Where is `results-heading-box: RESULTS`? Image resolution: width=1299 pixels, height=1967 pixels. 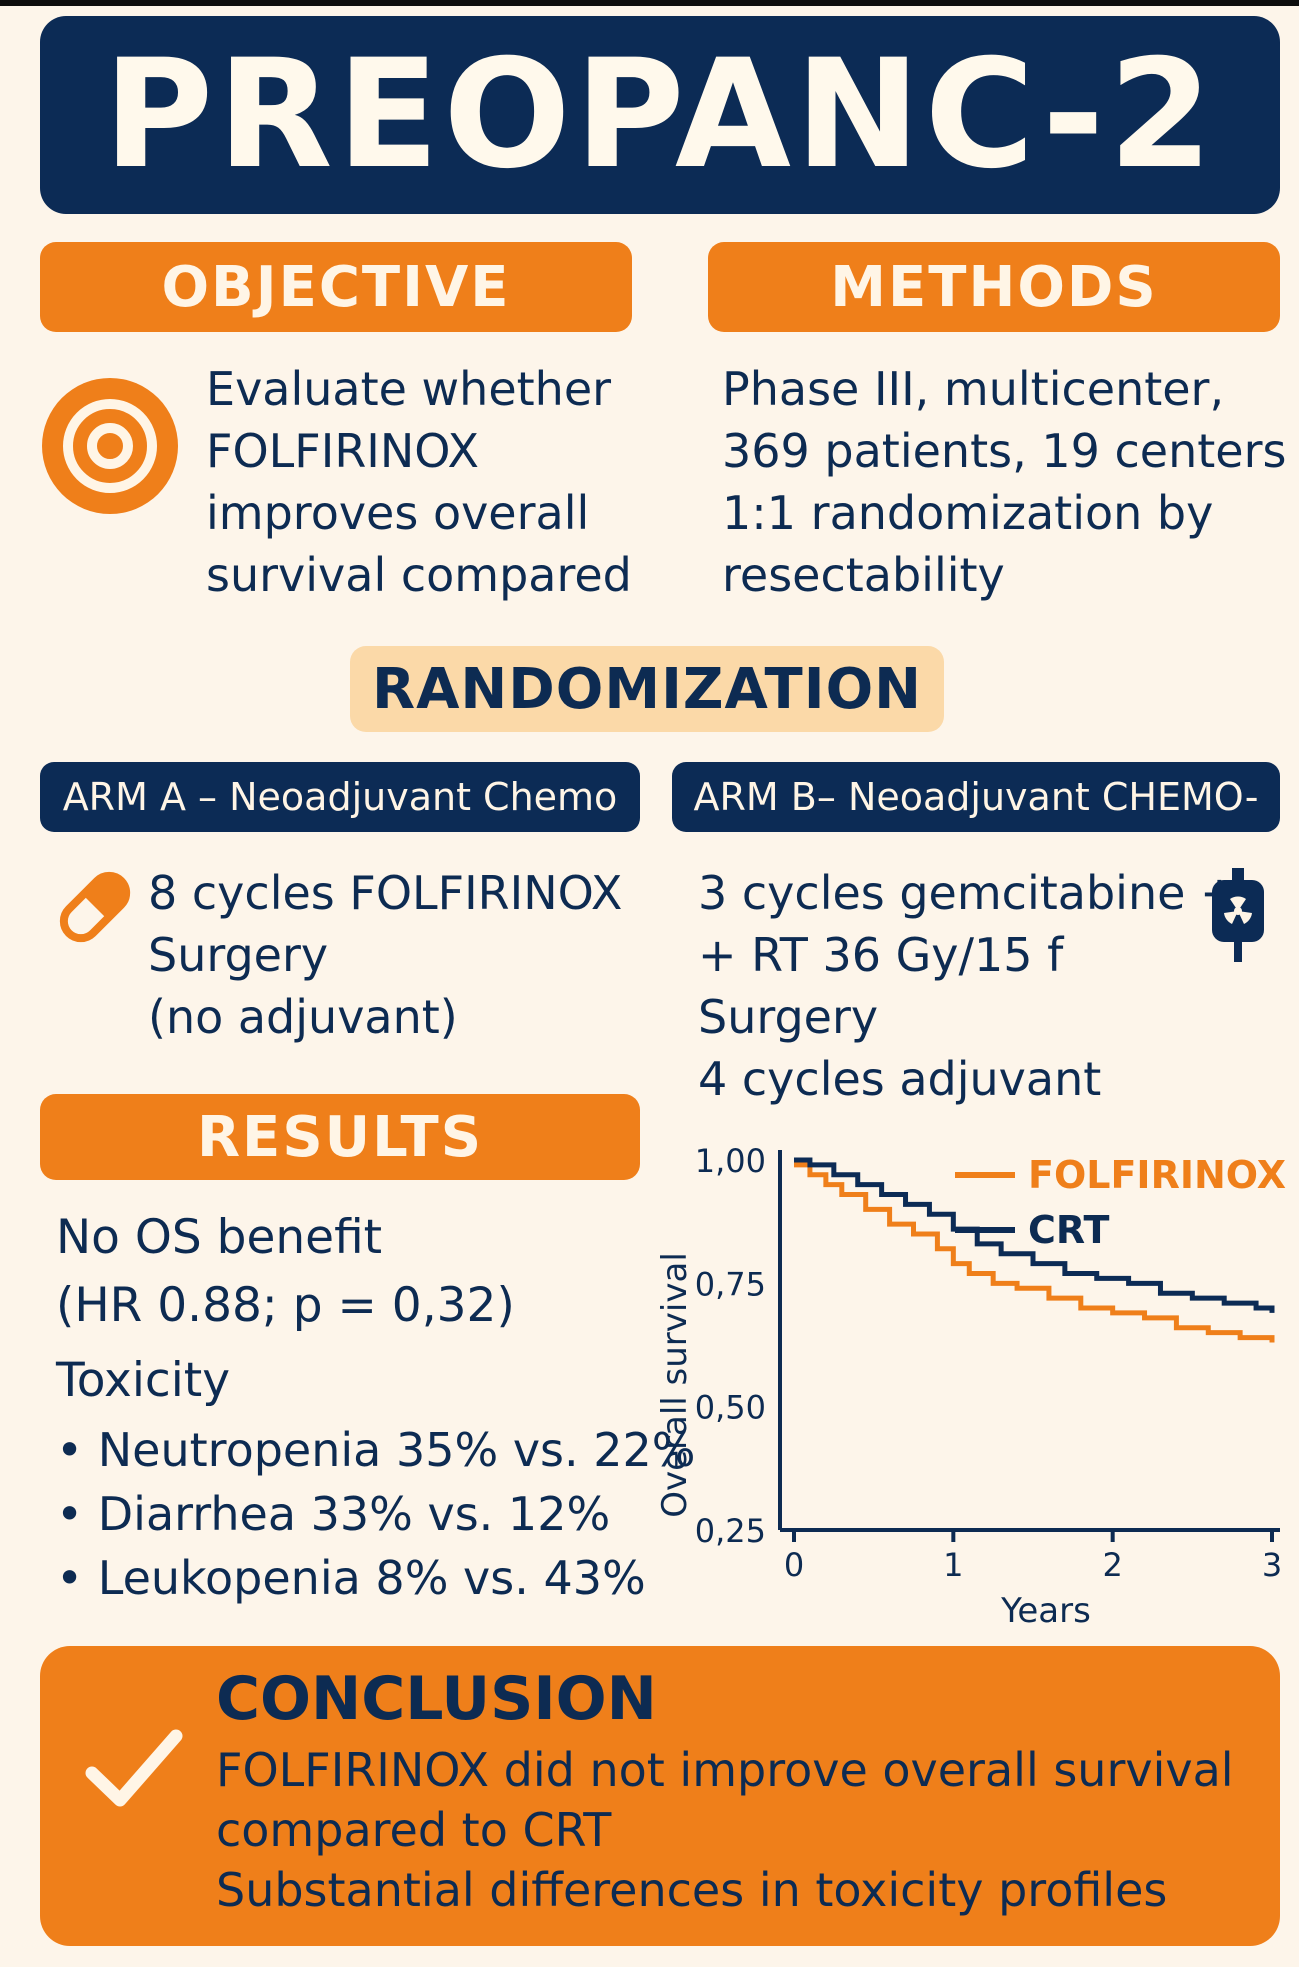 results-heading-box: RESULTS is located at coordinates (340, 1137).